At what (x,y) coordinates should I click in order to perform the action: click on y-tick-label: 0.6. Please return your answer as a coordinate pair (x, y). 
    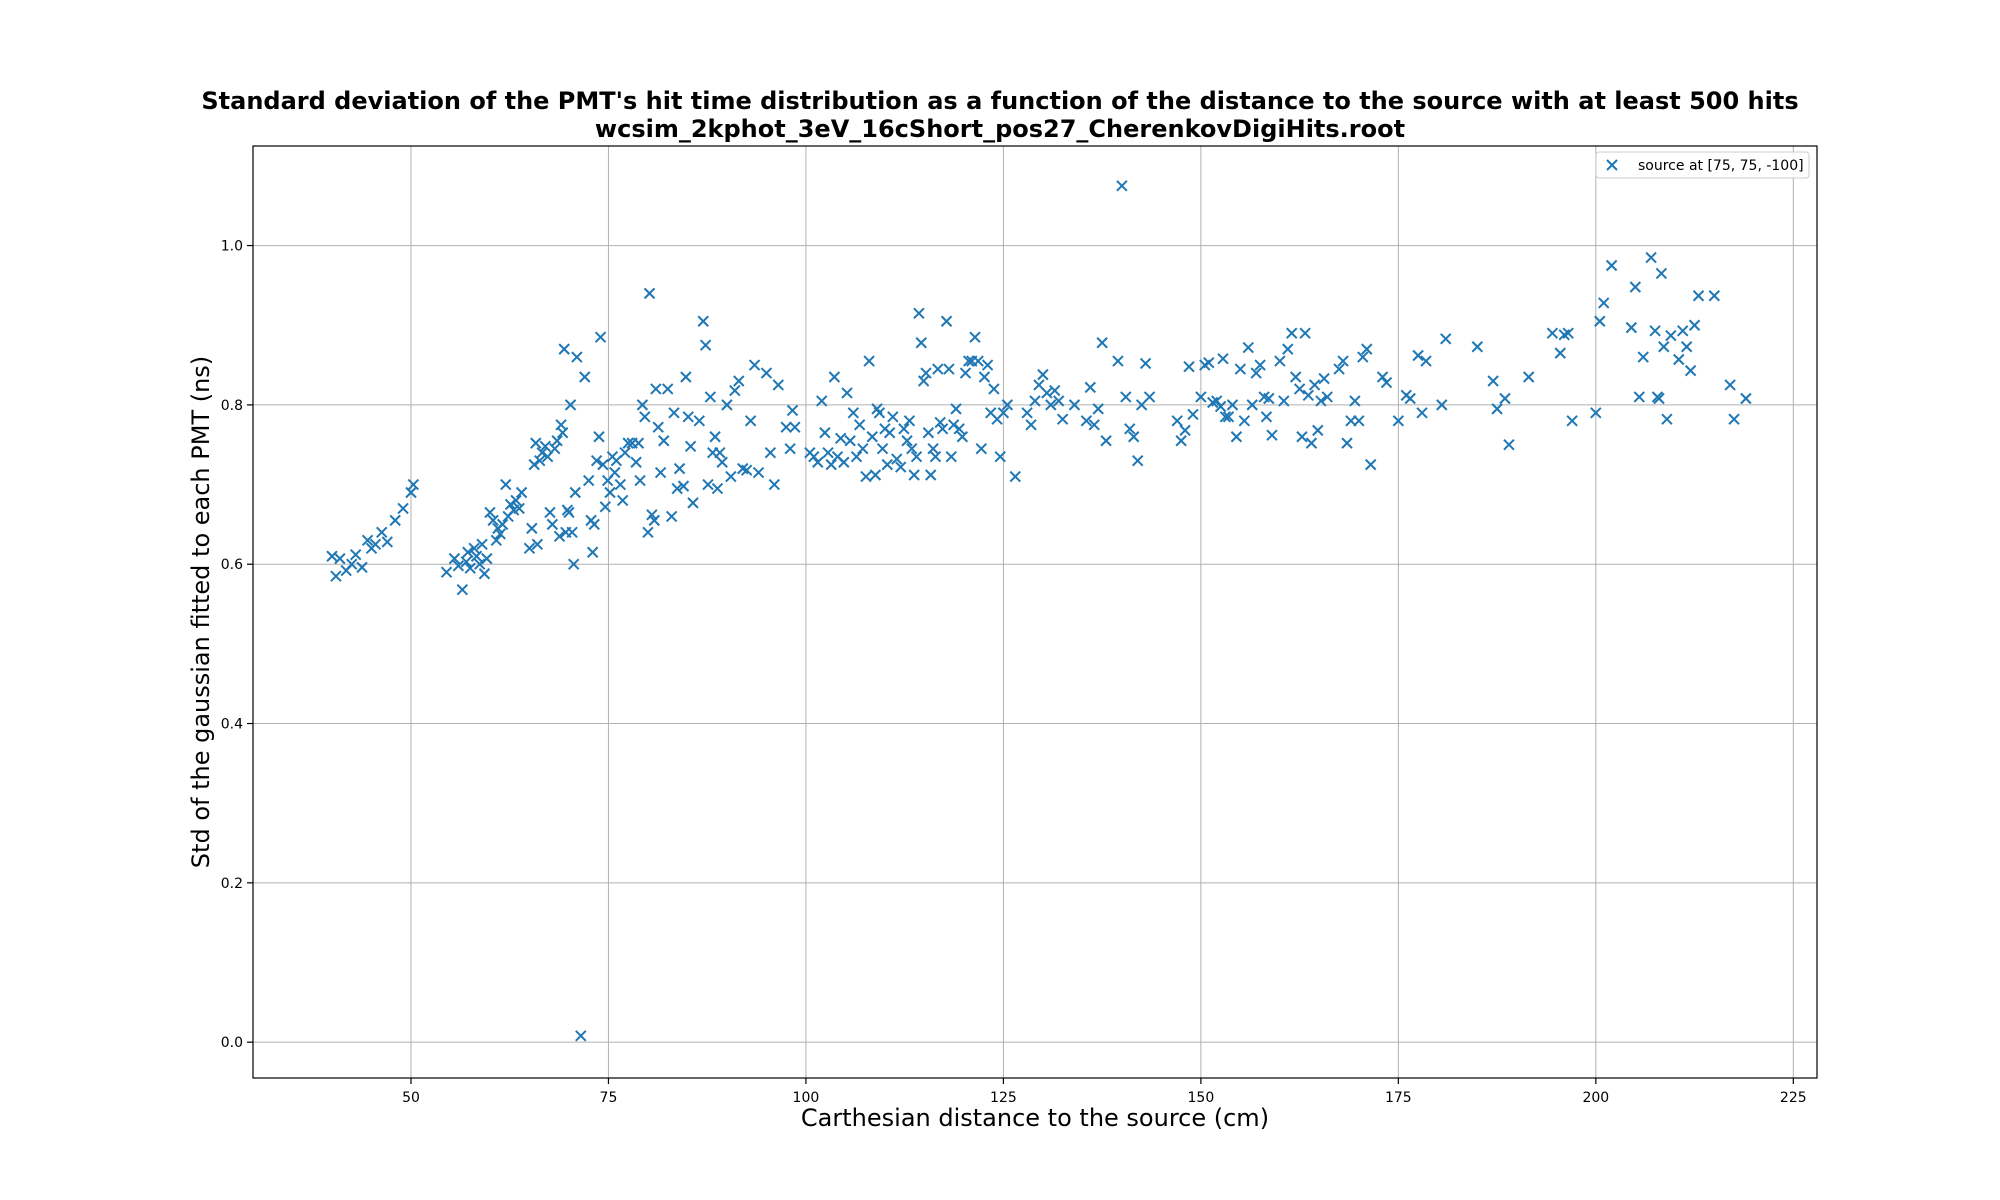
    Looking at the image, I should click on (232, 565).